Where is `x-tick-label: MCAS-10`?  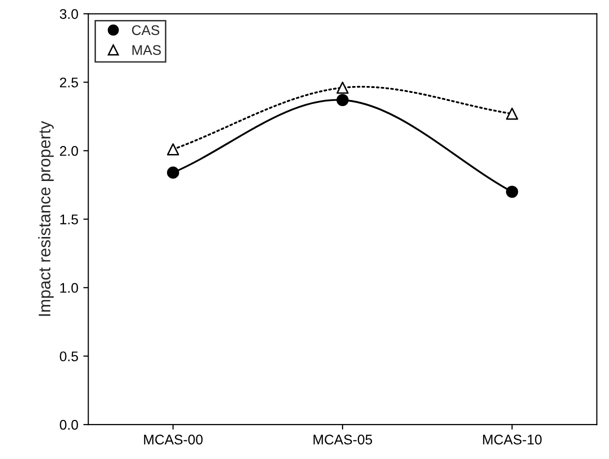
x-tick-label: MCAS-10 is located at coordinates (512, 439).